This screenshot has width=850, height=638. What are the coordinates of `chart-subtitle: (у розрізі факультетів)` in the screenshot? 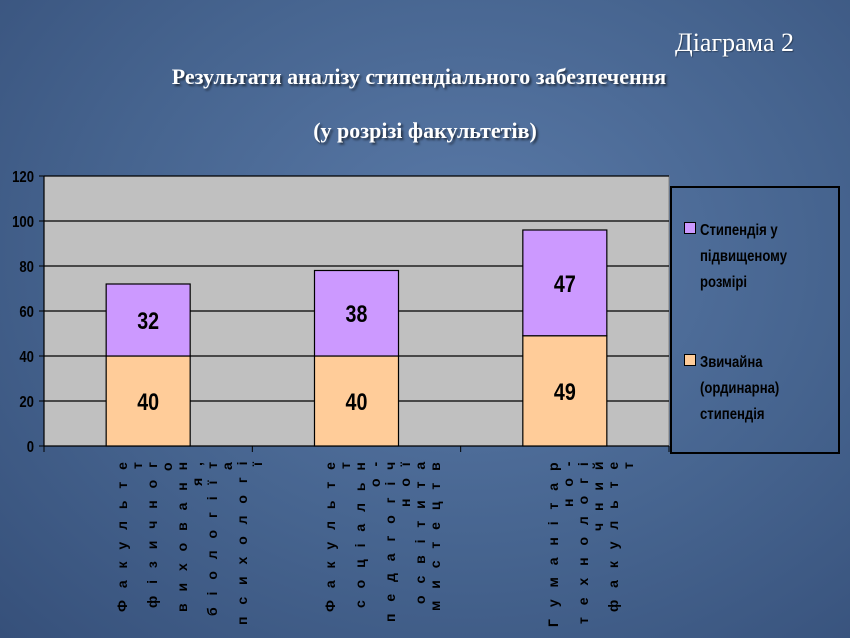 It's located at (425, 130).